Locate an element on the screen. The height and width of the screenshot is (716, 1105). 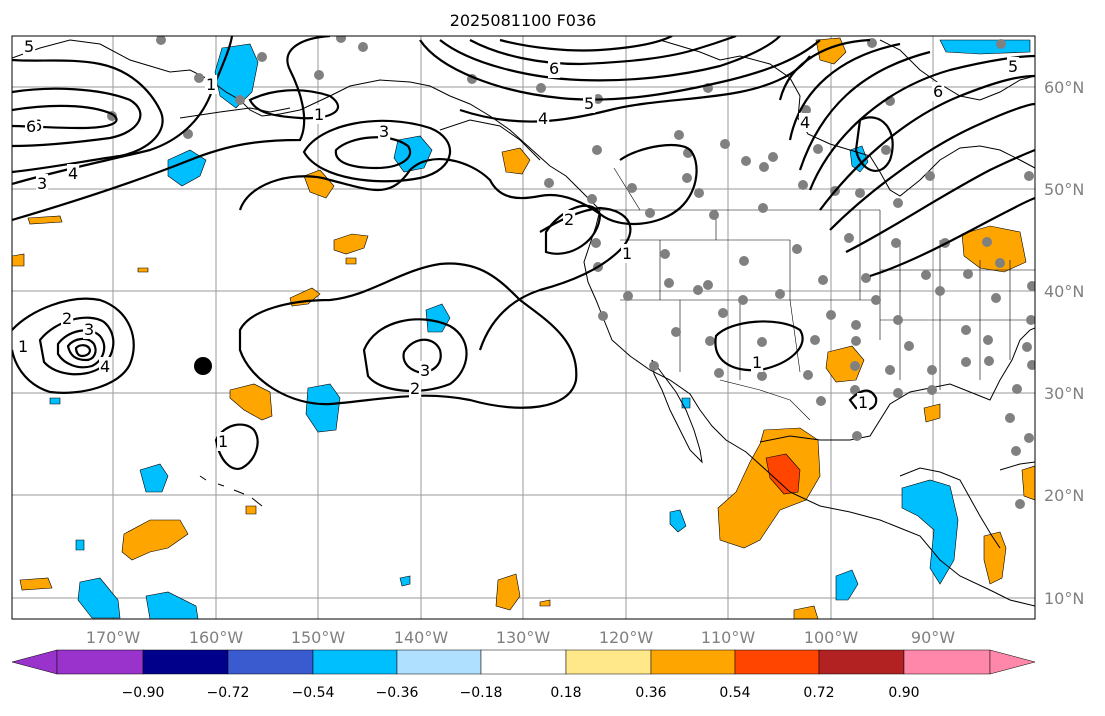
colorbar-tick: −0.36 is located at coordinates (397, 693).